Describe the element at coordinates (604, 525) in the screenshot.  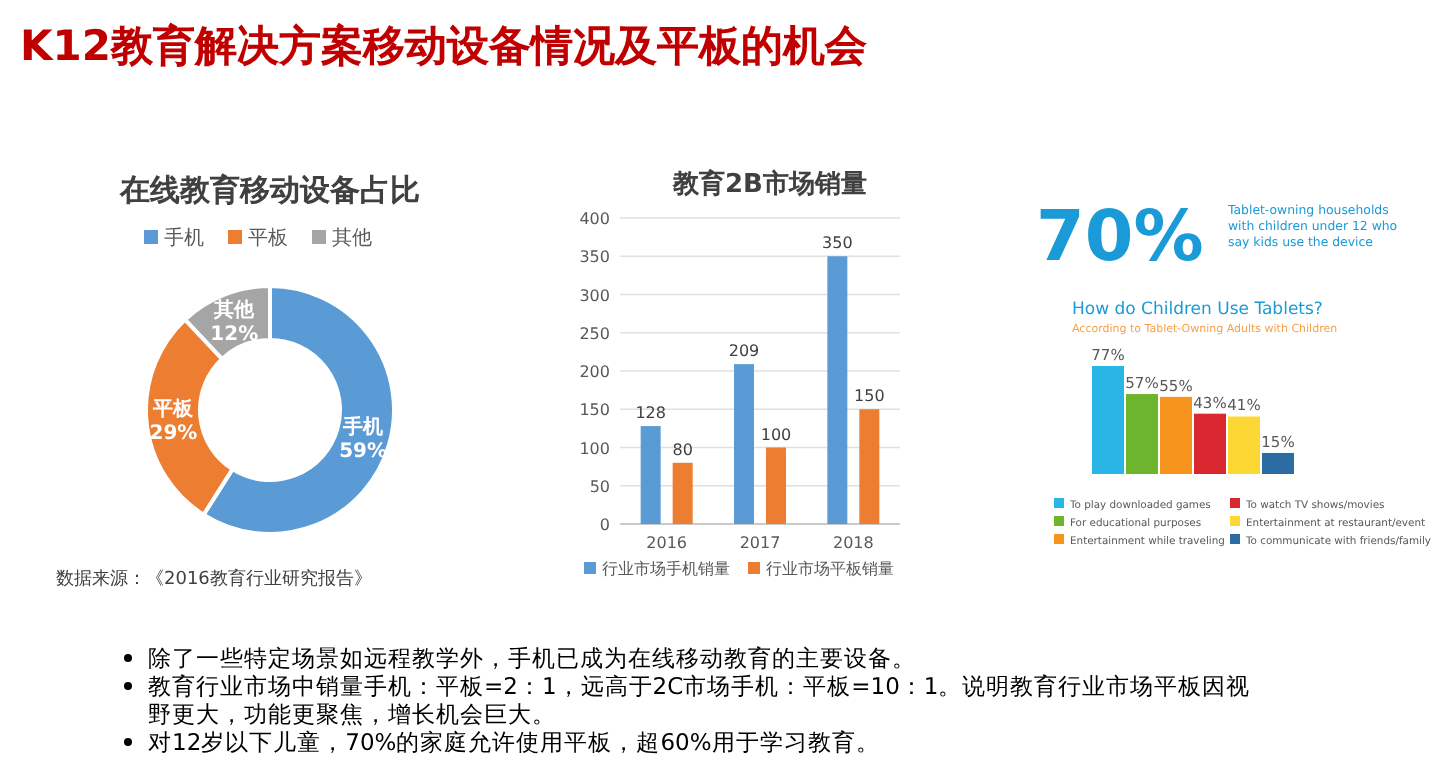
I see `y-tick-label: 0` at that location.